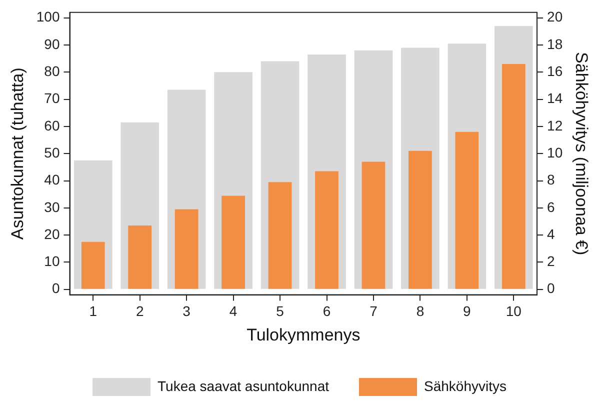 This screenshot has height=410, width=603. Describe the element at coordinates (233, 311) in the screenshot. I see `x-tick-label: 4` at that location.